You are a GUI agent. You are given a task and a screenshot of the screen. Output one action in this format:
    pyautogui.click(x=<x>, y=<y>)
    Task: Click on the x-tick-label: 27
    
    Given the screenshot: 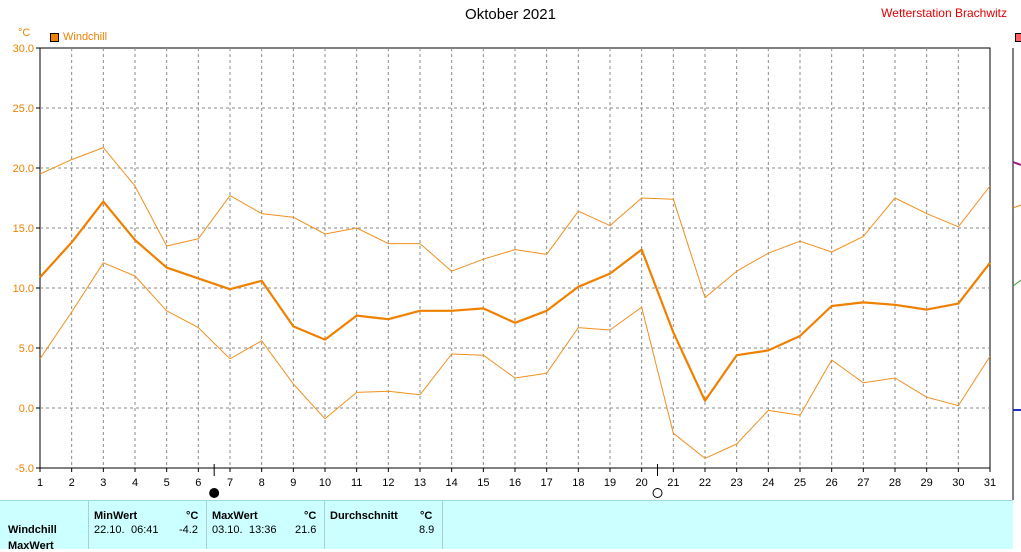 What is the action you would take?
    pyautogui.click(x=863, y=483)
    